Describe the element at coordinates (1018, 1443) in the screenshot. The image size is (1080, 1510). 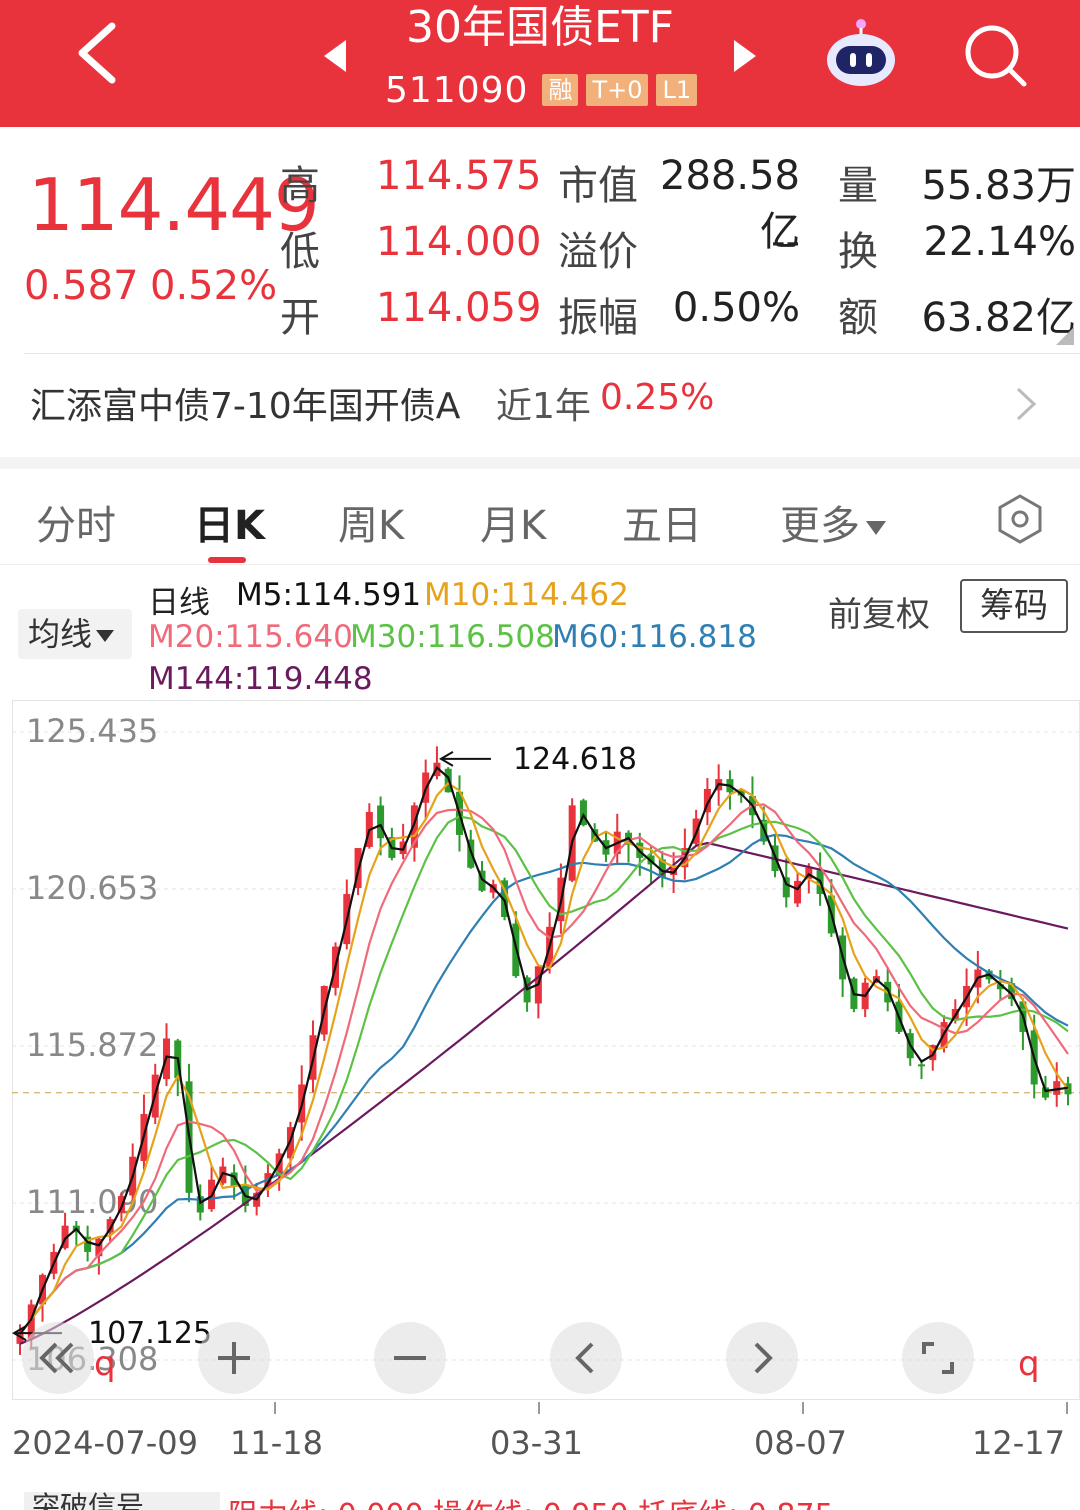
I see `x-tick-label: 12-17` at that location.